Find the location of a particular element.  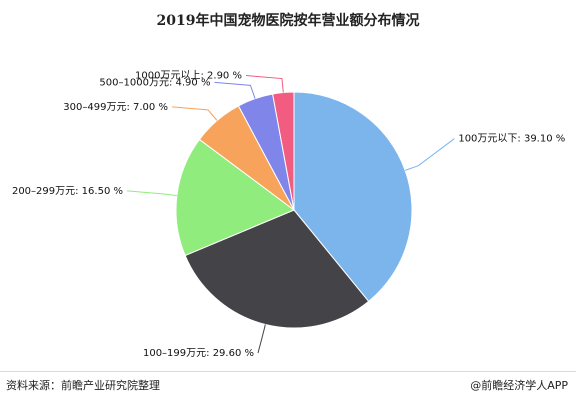

pie-label-3: 300–499万元: 7.00 % is located at coordinates (115, 107).